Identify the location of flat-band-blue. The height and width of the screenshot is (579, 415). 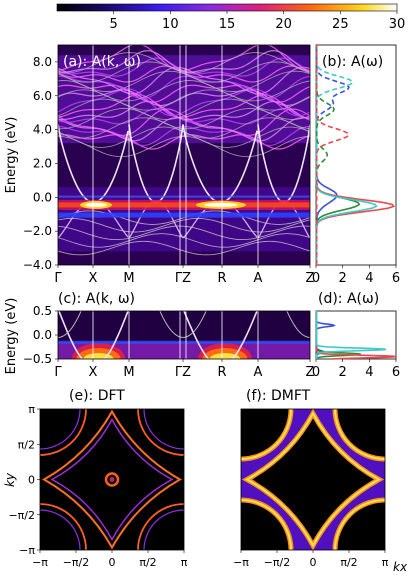
(184, 215).